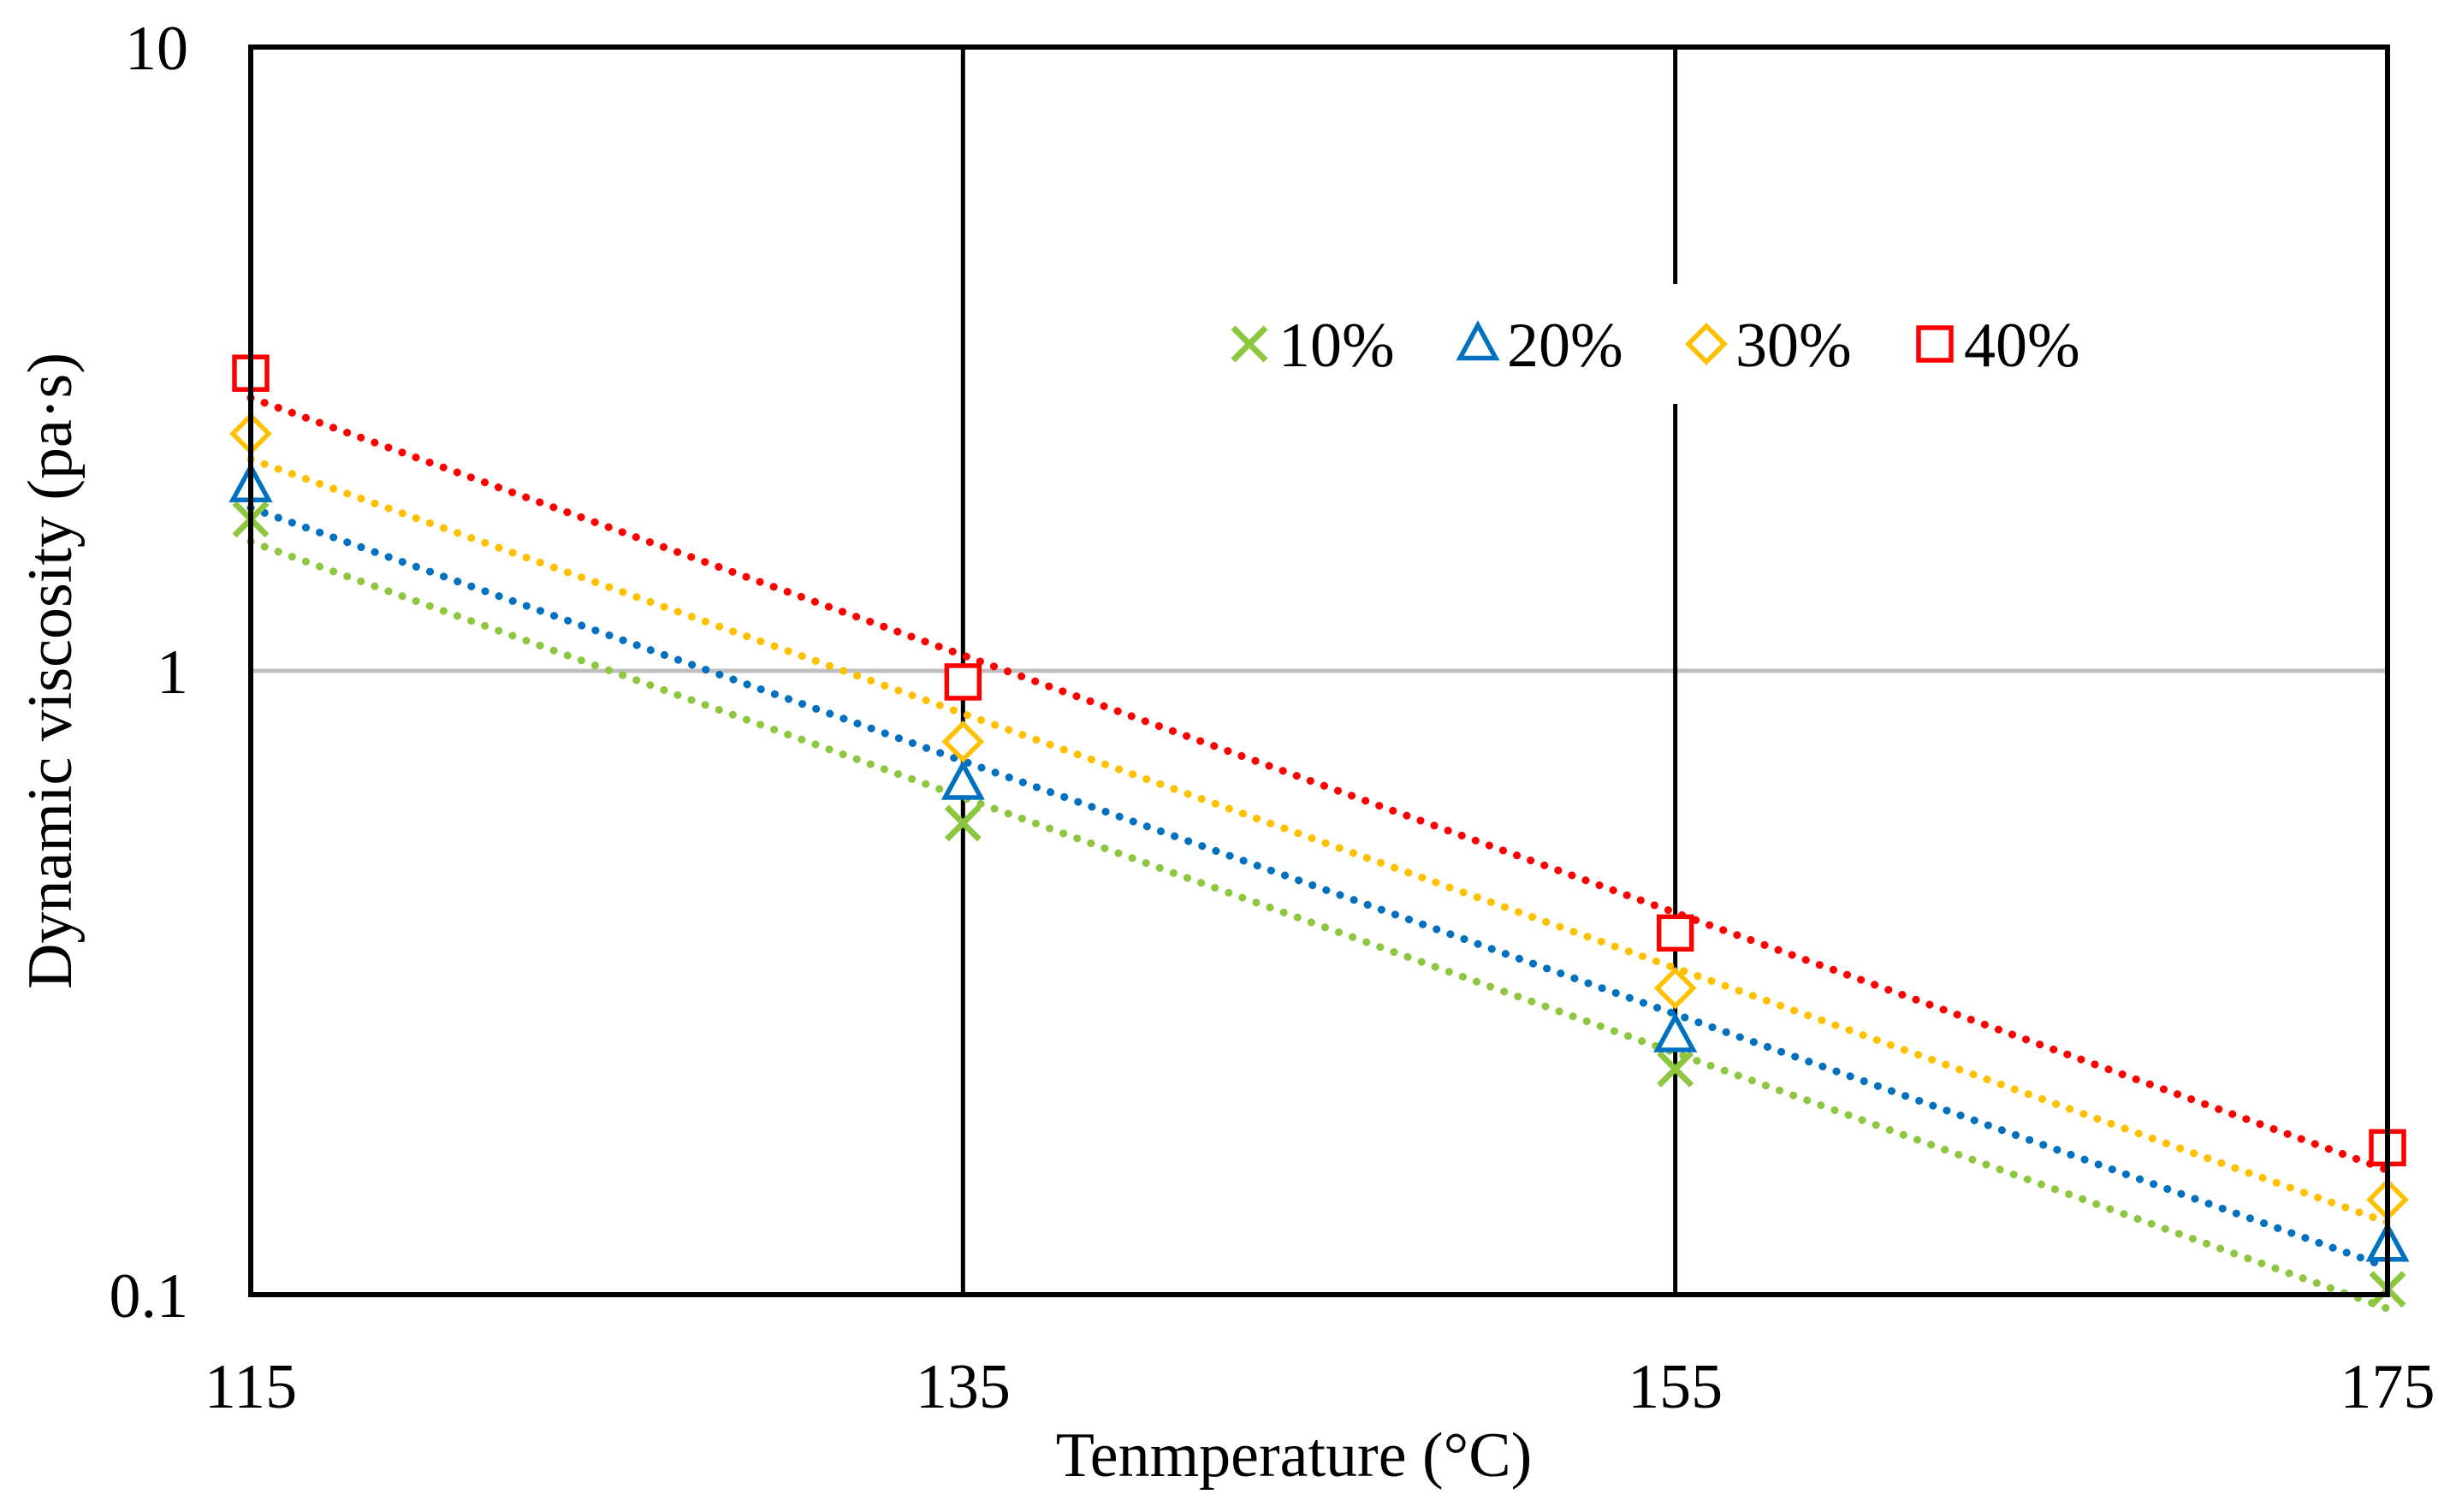 This screenshot has width=2450, height=1512. I want to click on x-axis-title: Tenmperature (°C), so click(1294, 1455).